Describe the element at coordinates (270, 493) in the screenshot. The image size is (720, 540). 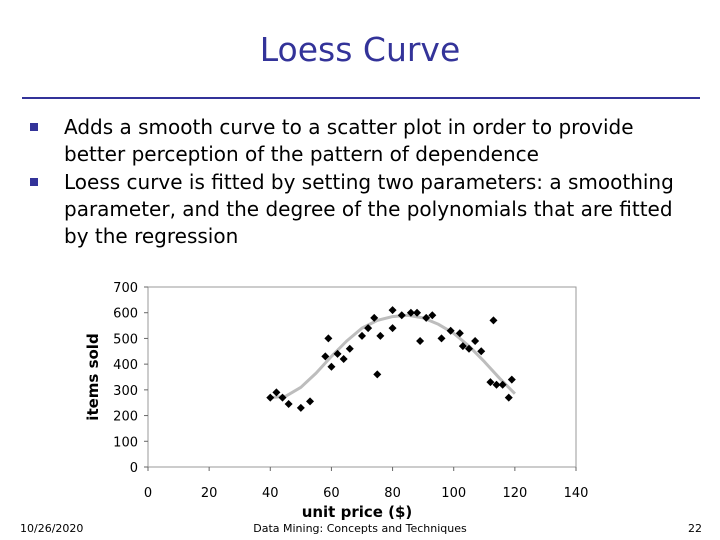
I see `x-tick-label: 40` at that location.